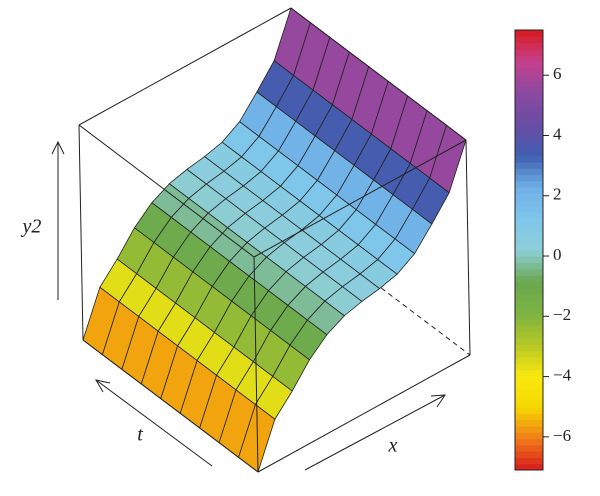 Image resolution: width=600 pixels, height=496 pixels. I want to click on x-axis-label: x, so click(393, 446).